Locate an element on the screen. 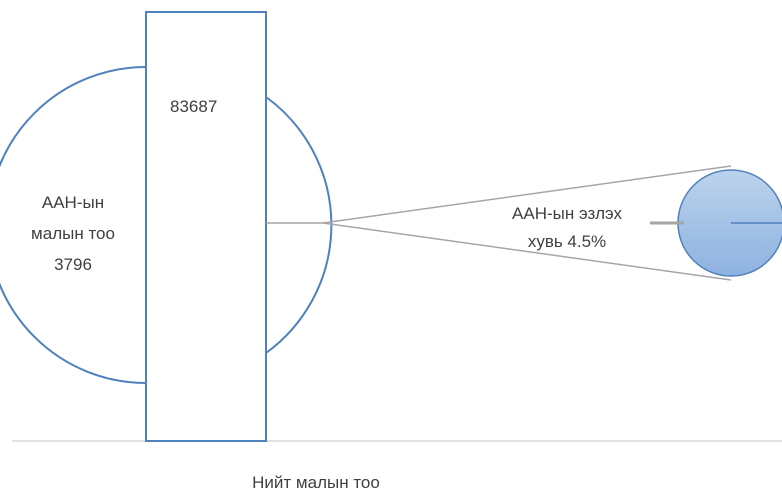 The width and height of the screenshot is (782, 492). big-circle-left-arc is located at coordinates (73, 225).